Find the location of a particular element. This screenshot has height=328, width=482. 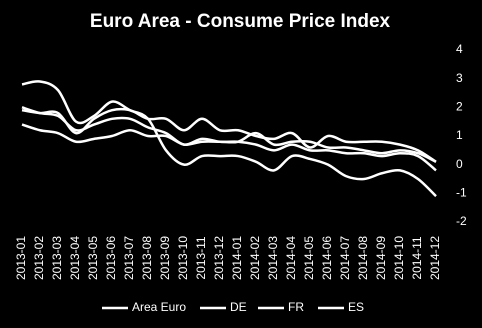

y-tick-label: -1 is located at coordinates (461, 193).